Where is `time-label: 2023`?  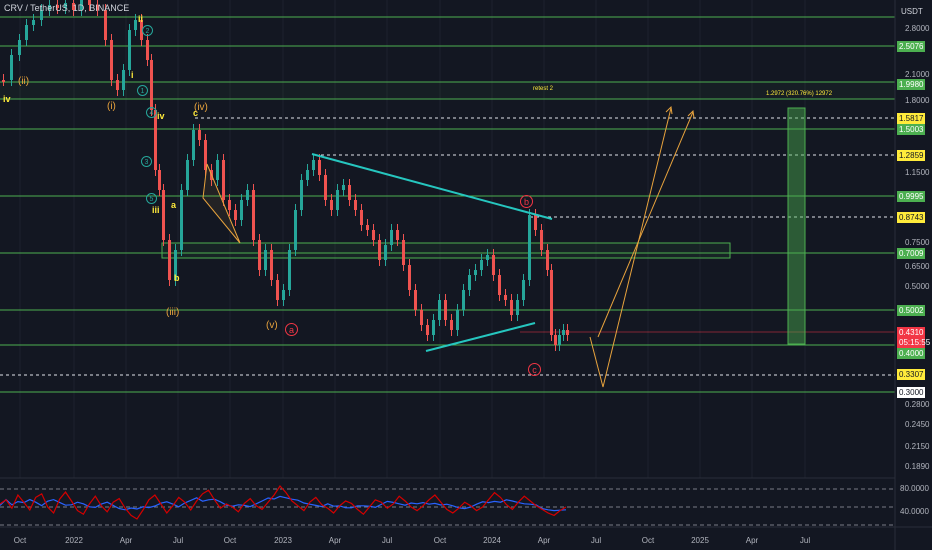 time-label: 2023 is located at coordinates (283, 540).